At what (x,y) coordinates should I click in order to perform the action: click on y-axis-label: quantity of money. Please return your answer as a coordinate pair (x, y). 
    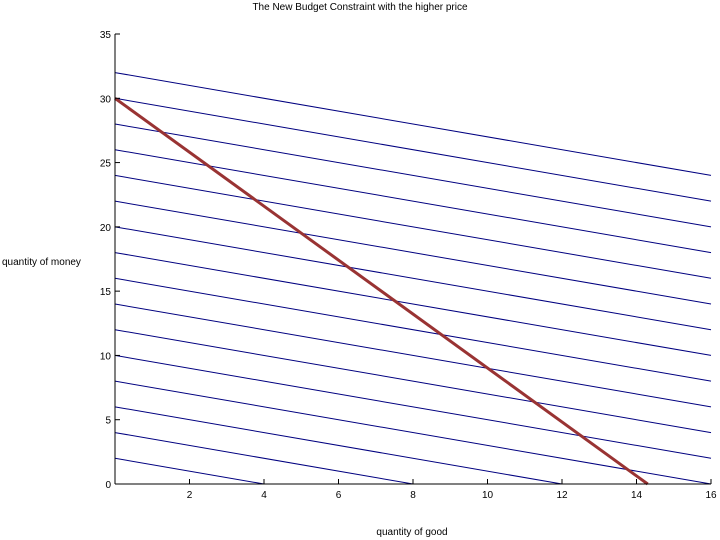
    Looking at the image, I should click on (41, 262).